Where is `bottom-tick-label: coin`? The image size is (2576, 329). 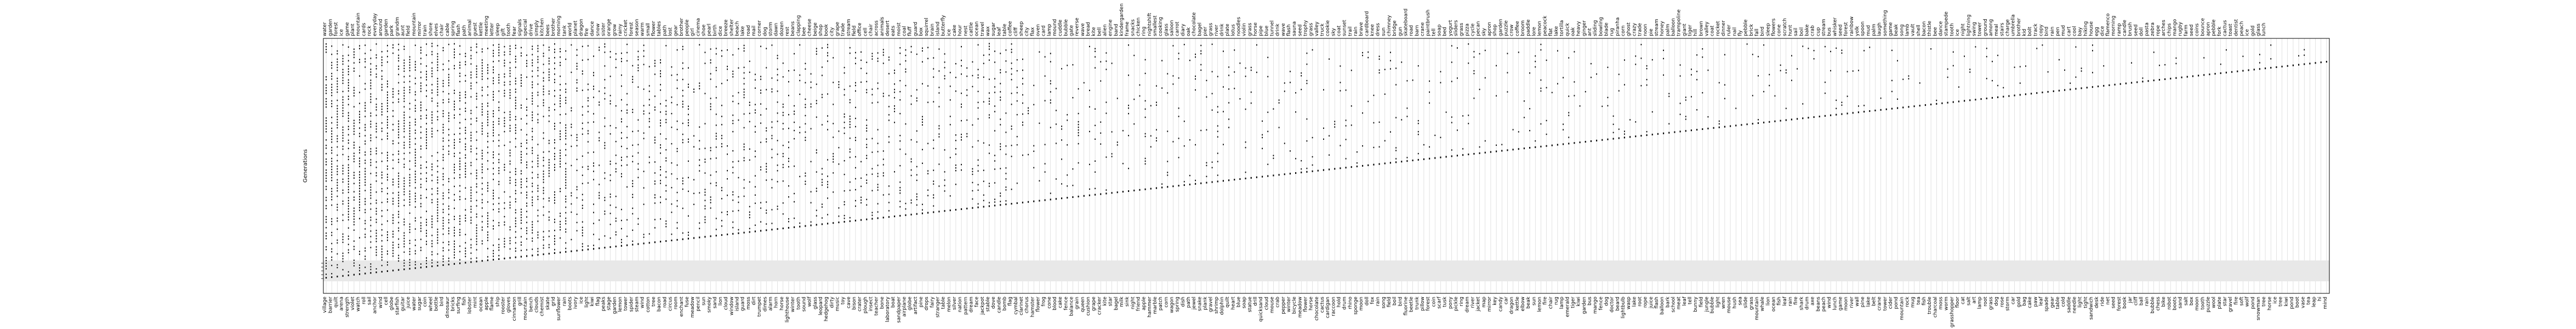
bottom-tick-label: coin is located at coordinates (425, 302).